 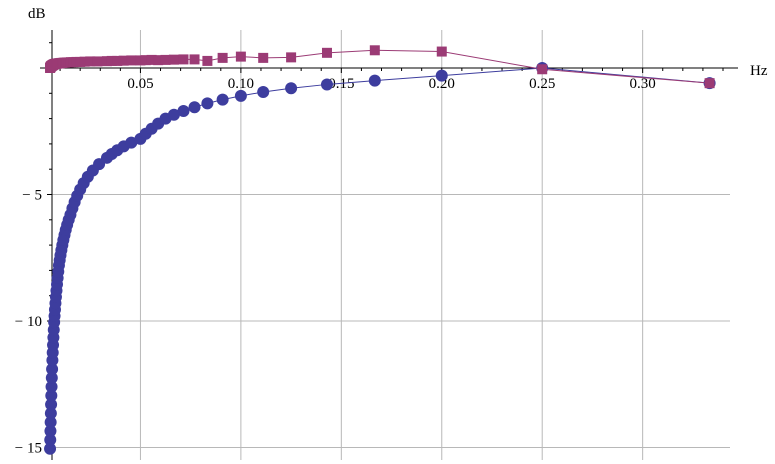 I want to click on x-axis-label: Hz, so click(x=759, y=71).